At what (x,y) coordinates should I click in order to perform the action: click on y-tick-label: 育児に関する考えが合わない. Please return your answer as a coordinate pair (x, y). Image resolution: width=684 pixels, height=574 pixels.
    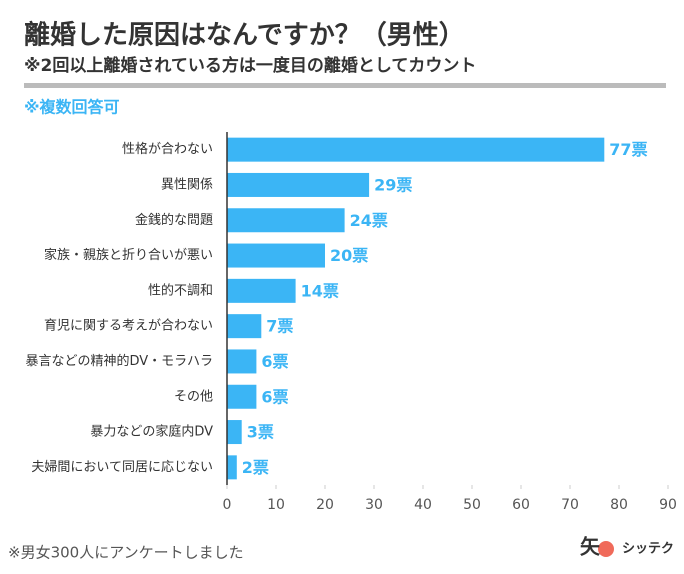
    Looking at the image, I should click on (128, 326).